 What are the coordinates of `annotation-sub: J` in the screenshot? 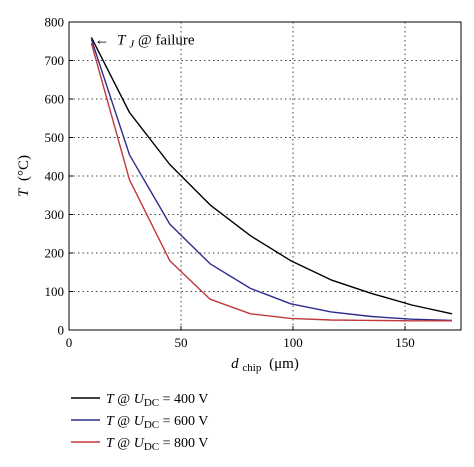 It's located at (132, 44).